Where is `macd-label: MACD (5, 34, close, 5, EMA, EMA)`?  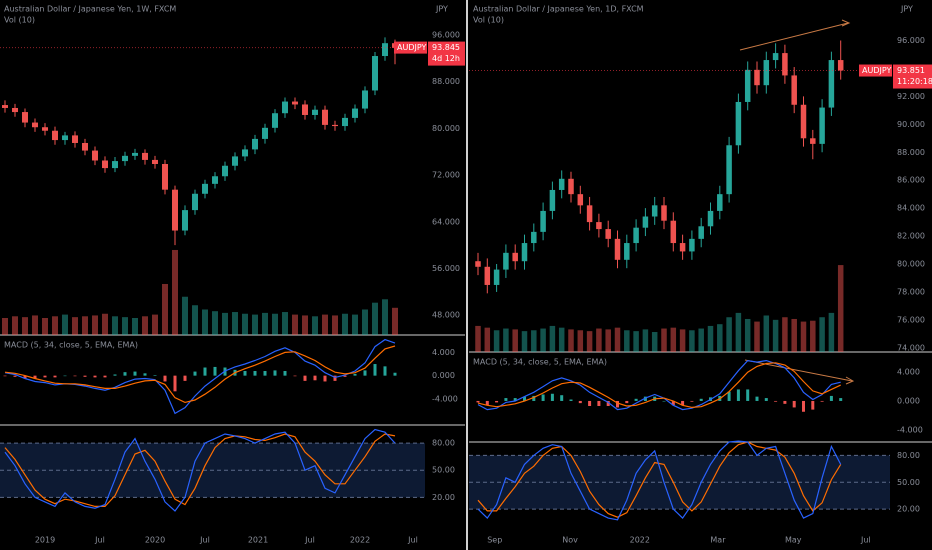 macd-label: MACD (5, 34, close, 5, EMA, EMA) is located at coordinates (71, 345).